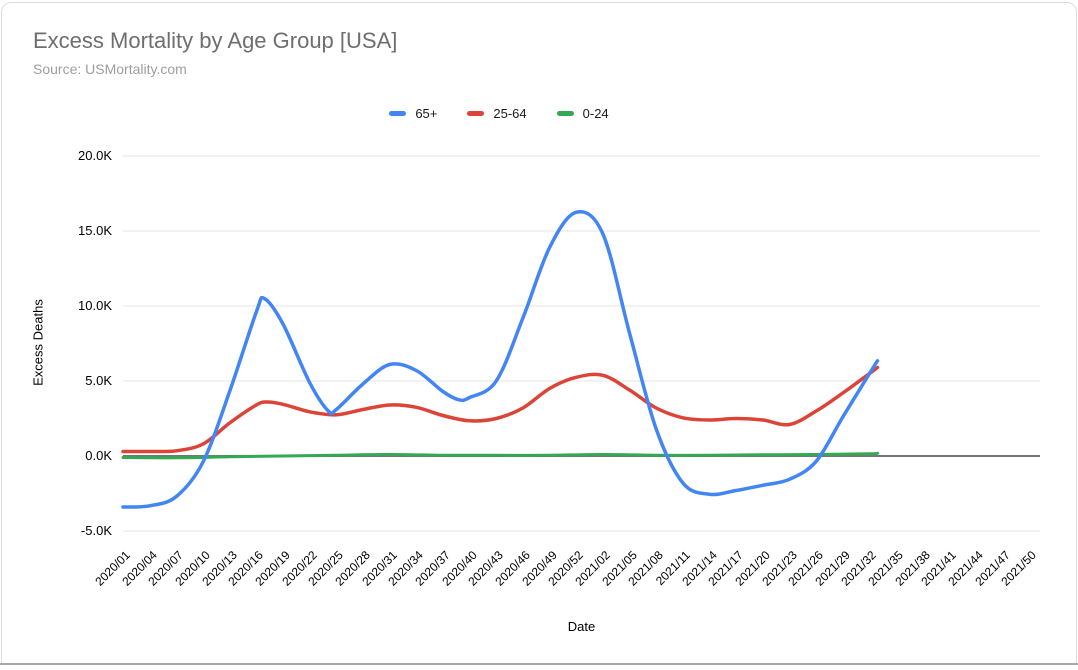  I want to click on legend-item-65+: 65+, so click(413, 113).